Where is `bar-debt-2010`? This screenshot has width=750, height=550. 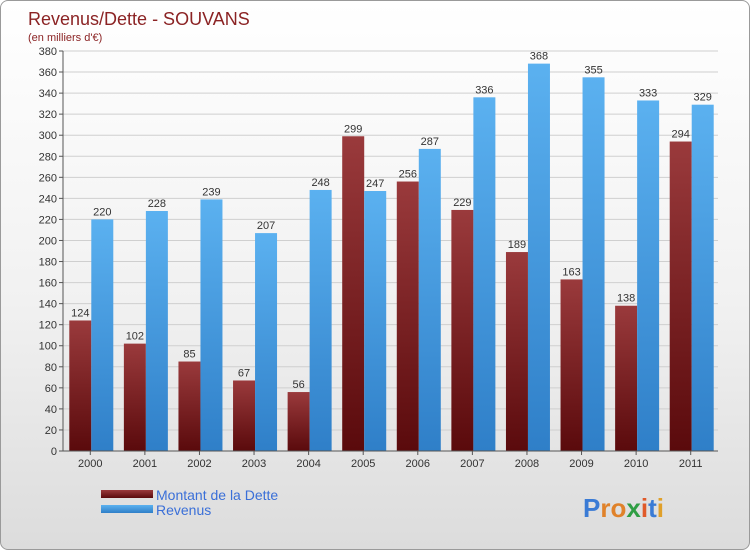 bar-debt-2010 is located at coordinates (626, 378).